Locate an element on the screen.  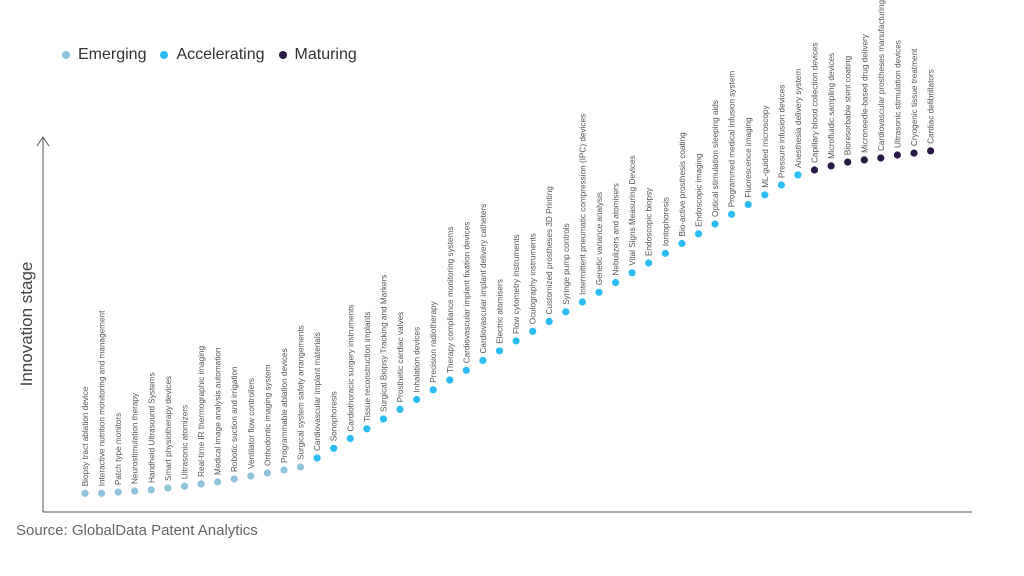
data-label: Cardiothoracic surgery instruments is located at coordinates (350, 368).